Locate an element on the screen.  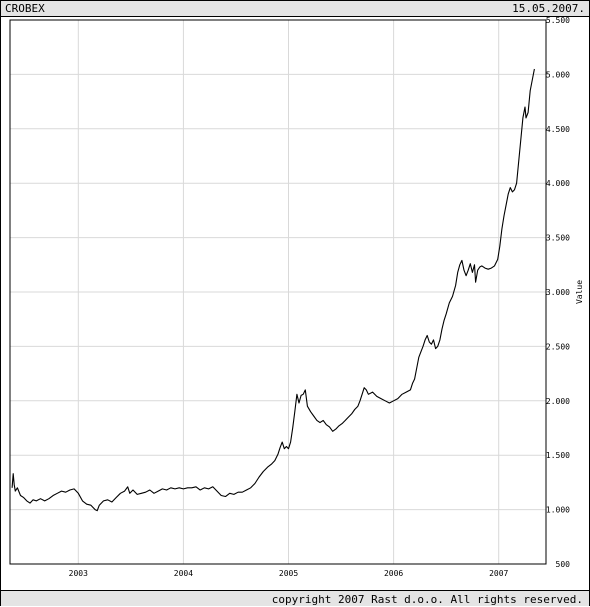
index-name: CROBEX is located at coordinates (25, 8).